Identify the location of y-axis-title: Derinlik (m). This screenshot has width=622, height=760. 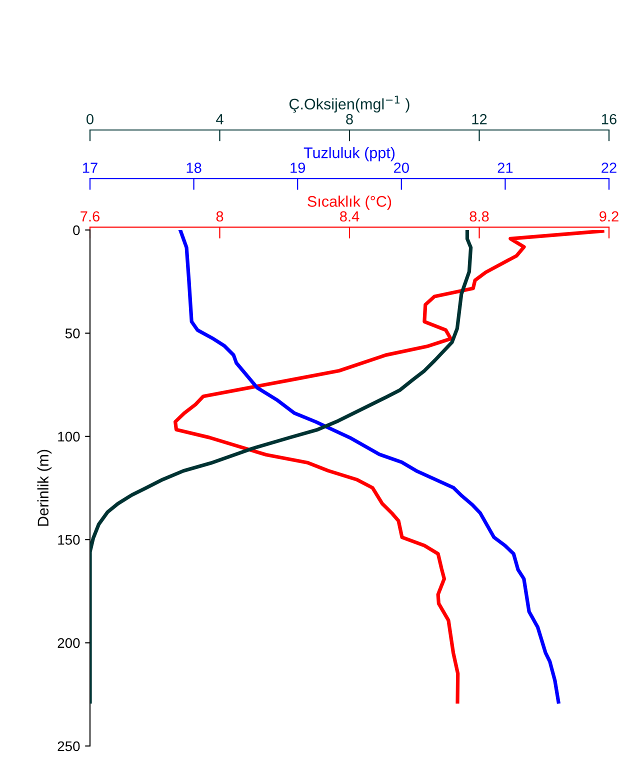
(44, 488).